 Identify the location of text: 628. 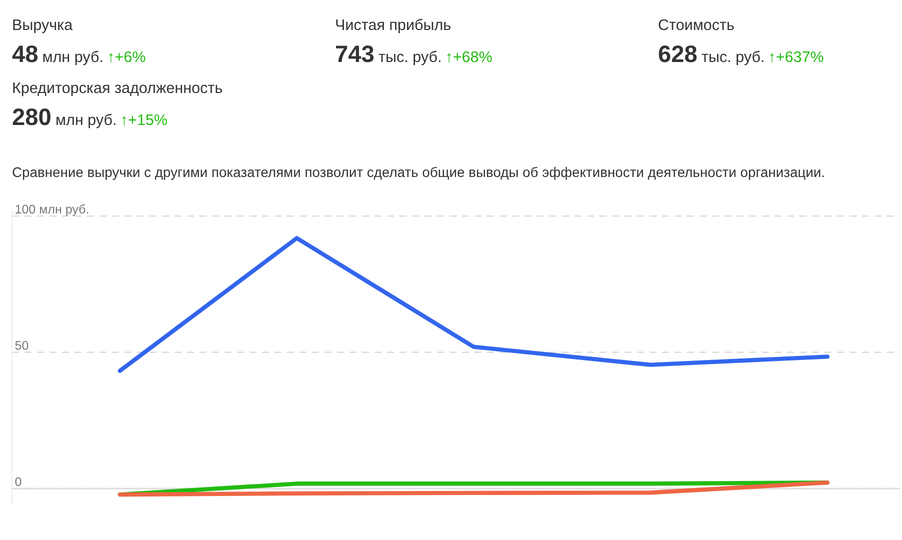
(677, 54).